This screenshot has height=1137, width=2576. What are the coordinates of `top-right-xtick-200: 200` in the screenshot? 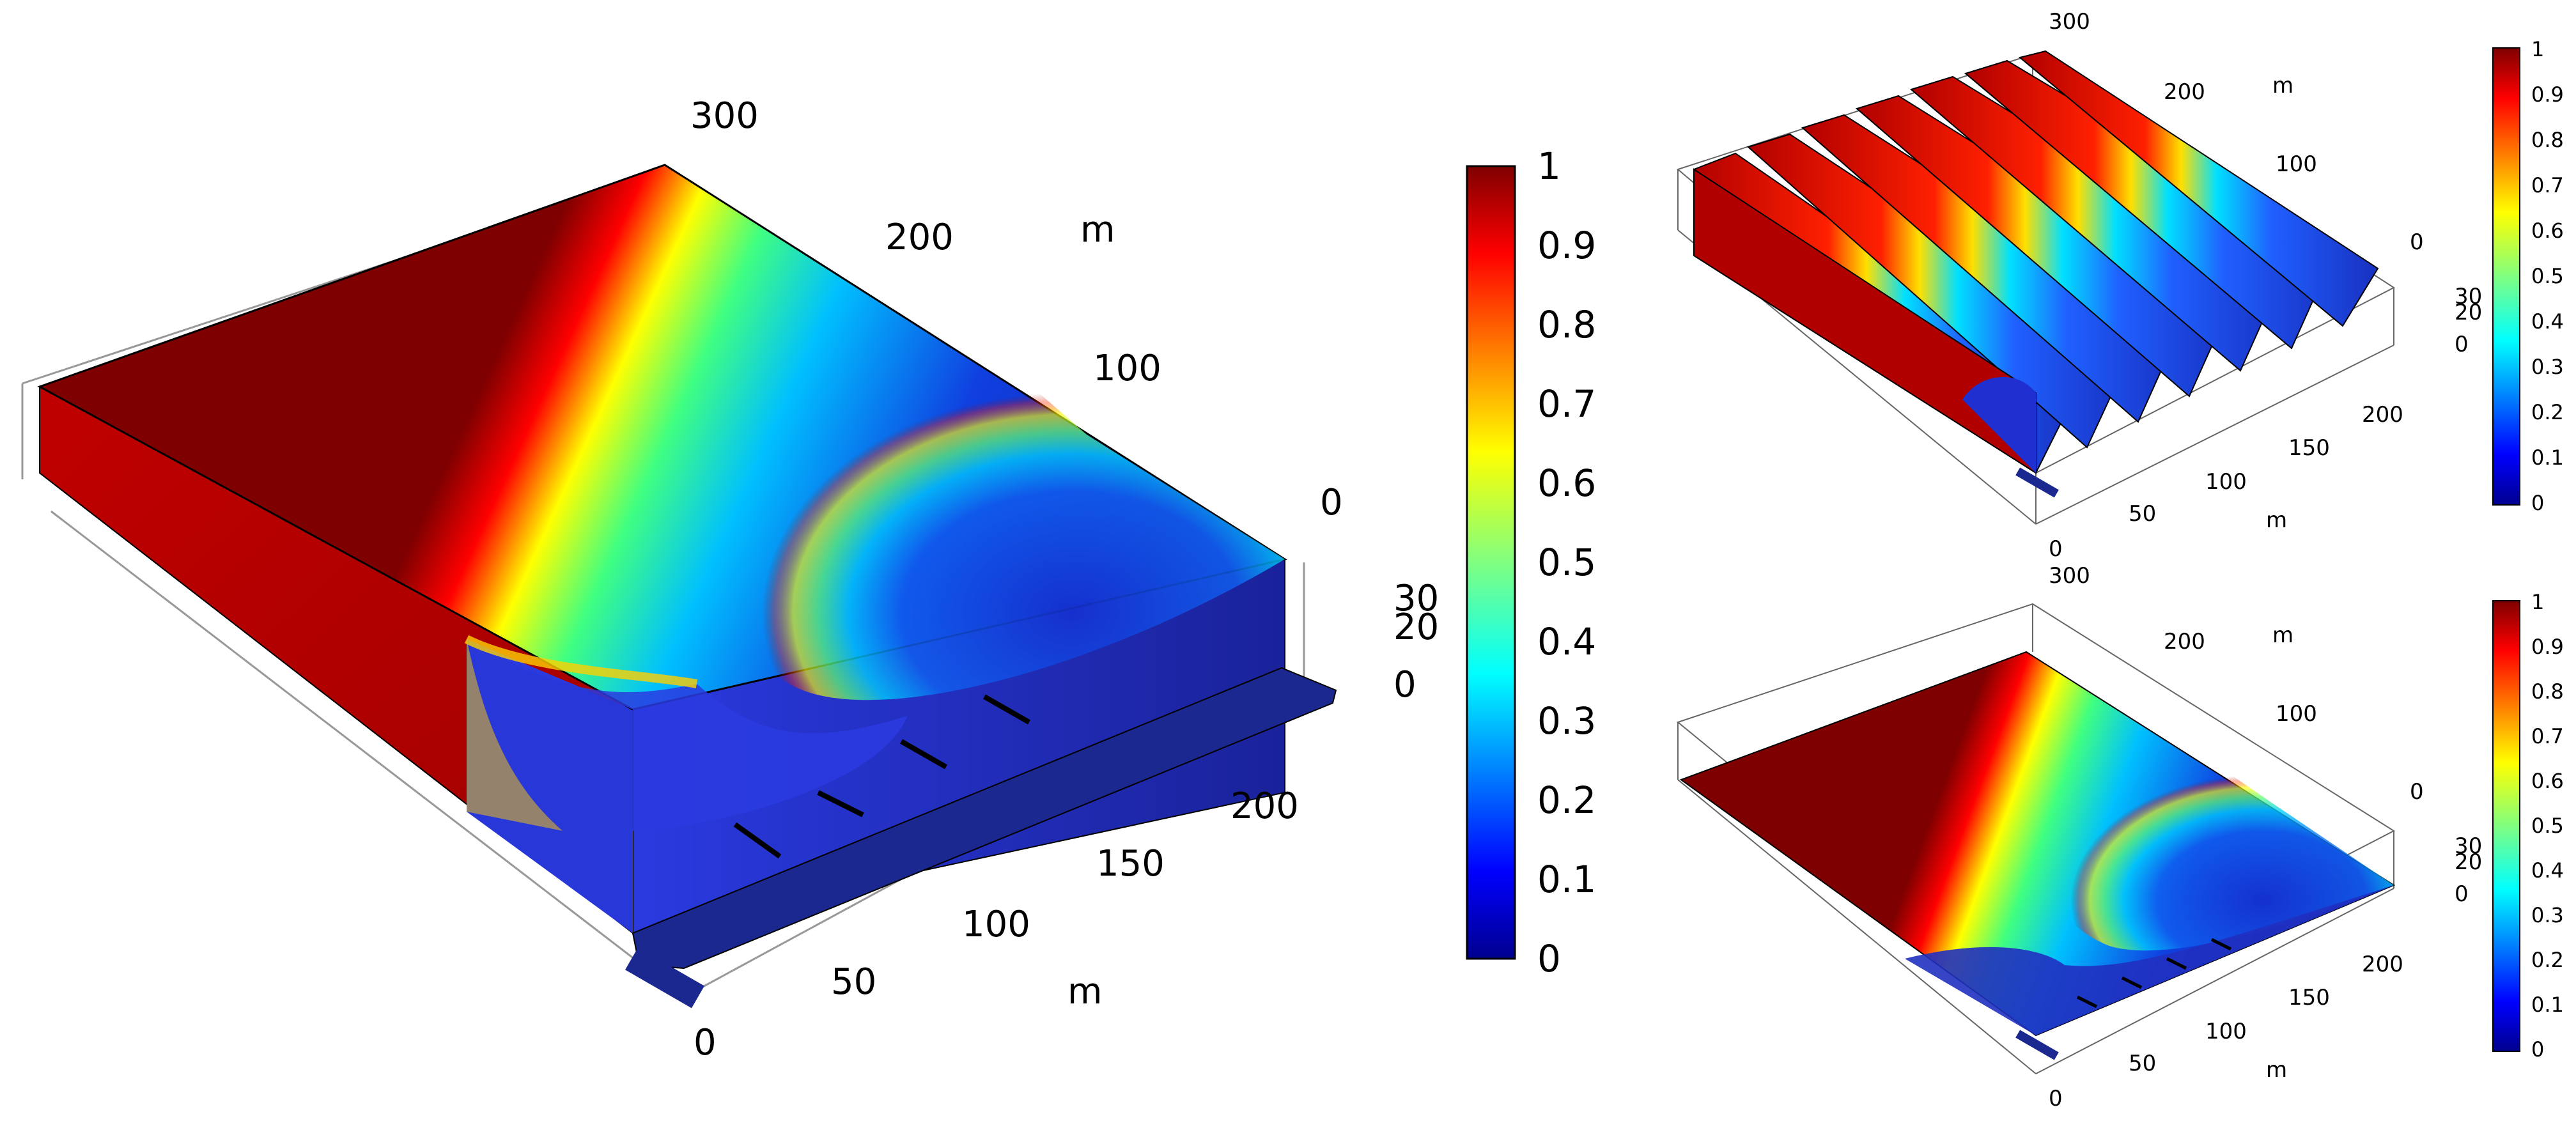 It's located at (2382, 415).